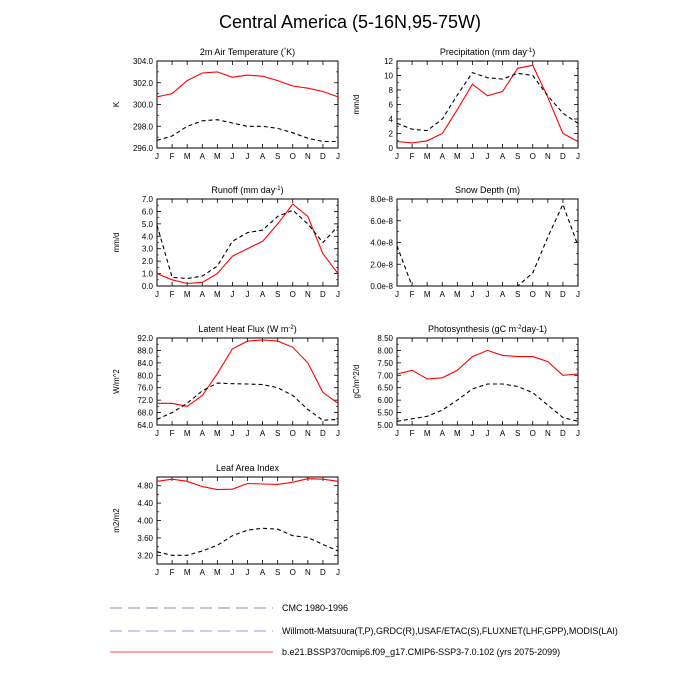 The height and width of the screenshot is (700, 700). Describe the element at coordinates (145, 413) in the screenshot. I see `y-tick-label: 68.0` at that location.